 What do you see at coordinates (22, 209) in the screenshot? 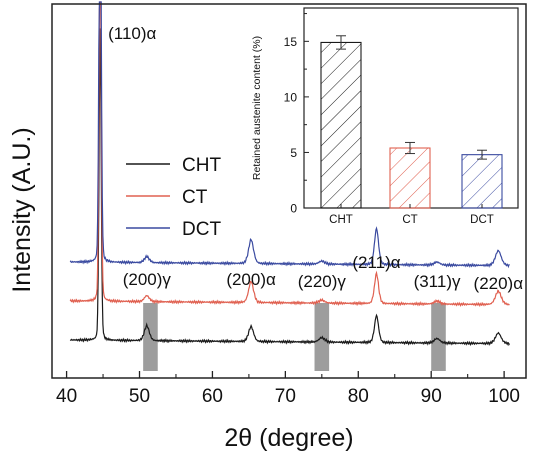
I see `y-axis-label: Intensity (A.U.)` at bounding box center [22, 209].